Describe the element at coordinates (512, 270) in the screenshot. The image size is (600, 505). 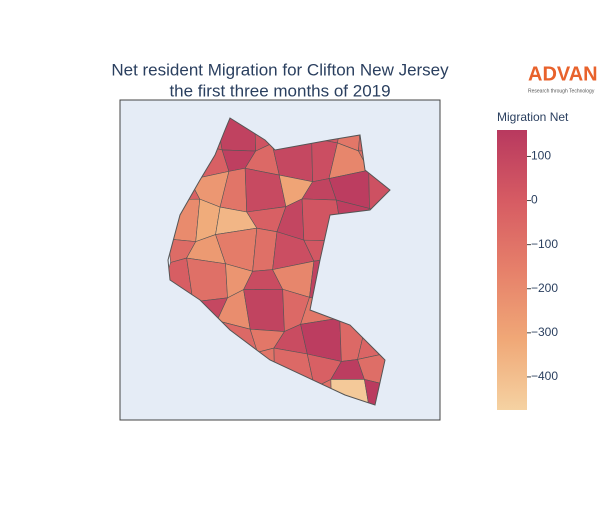
I see `colorbar` at that location.